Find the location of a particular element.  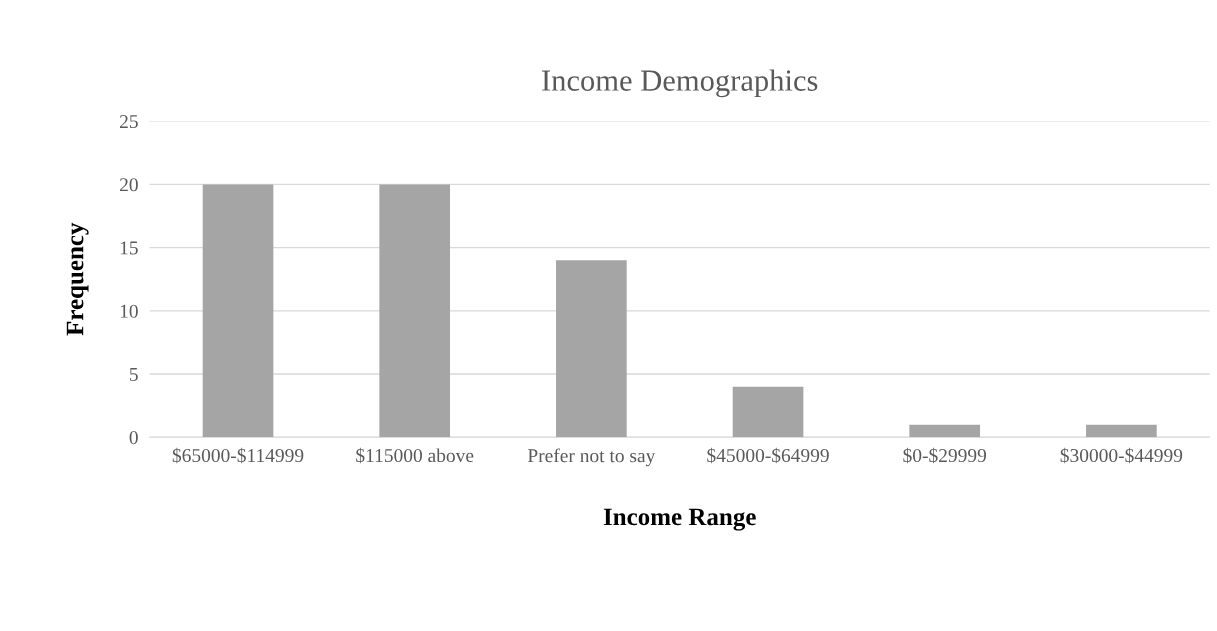

y-tick-label: 20 is located at coordinates (128, 185).